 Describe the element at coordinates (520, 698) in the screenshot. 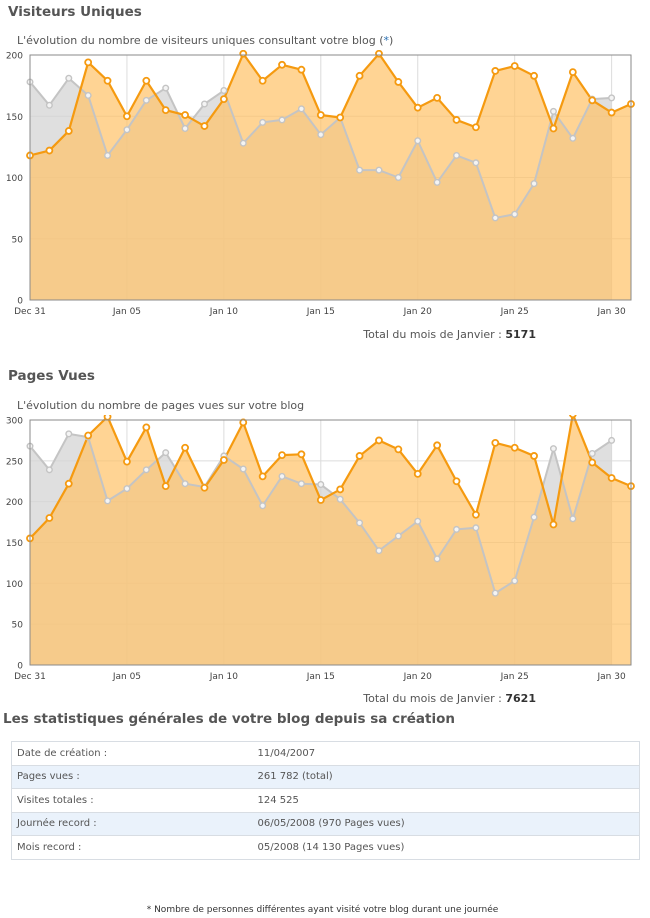

I see `pageviews-total-value: 7621` at that location.